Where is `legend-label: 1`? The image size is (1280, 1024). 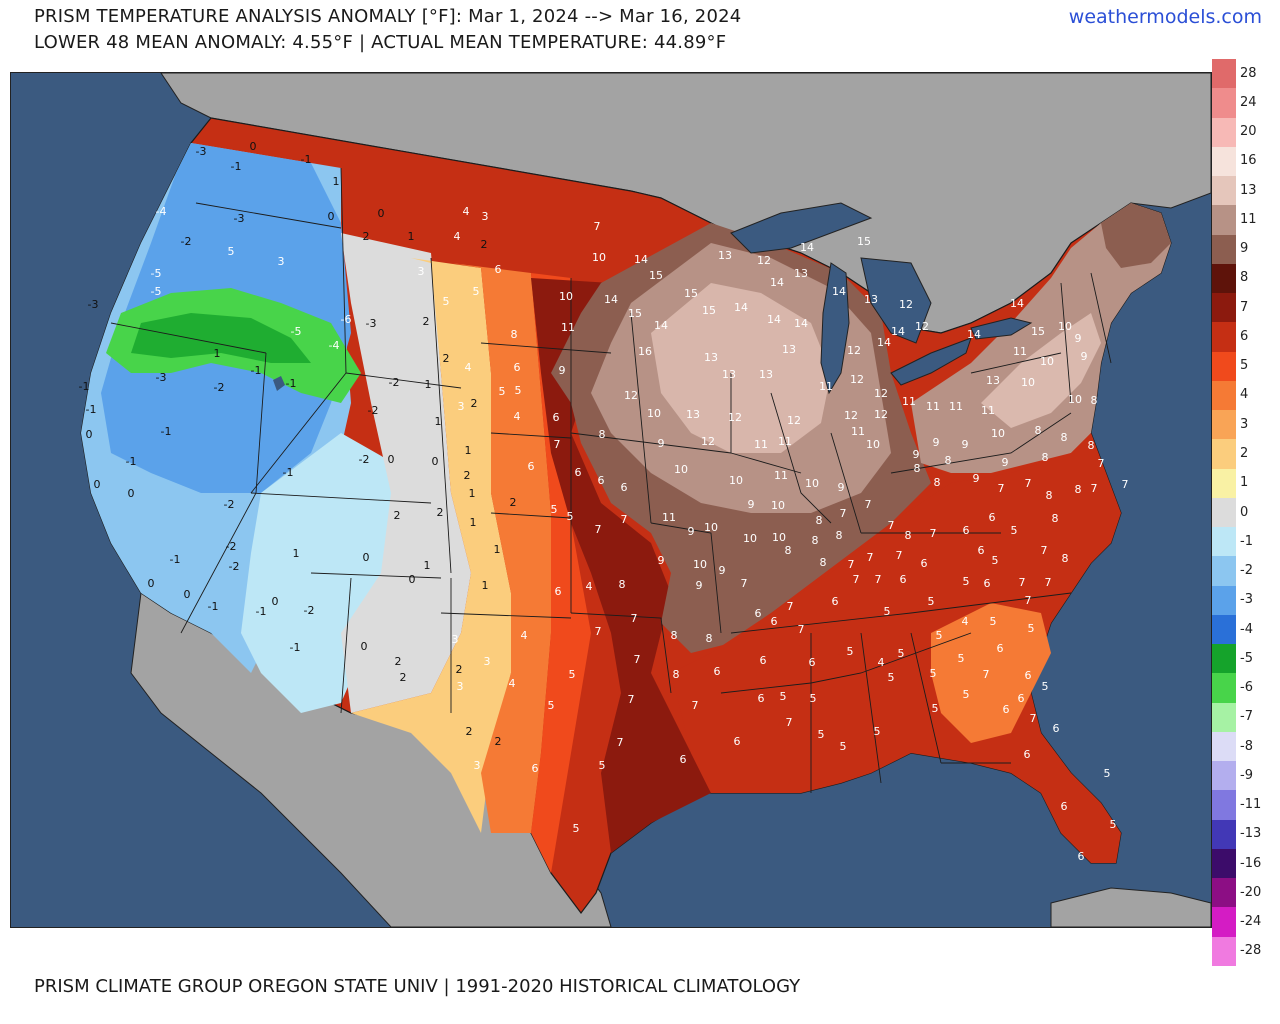 legend-label: 1 is located at coordinates (1244, 483).